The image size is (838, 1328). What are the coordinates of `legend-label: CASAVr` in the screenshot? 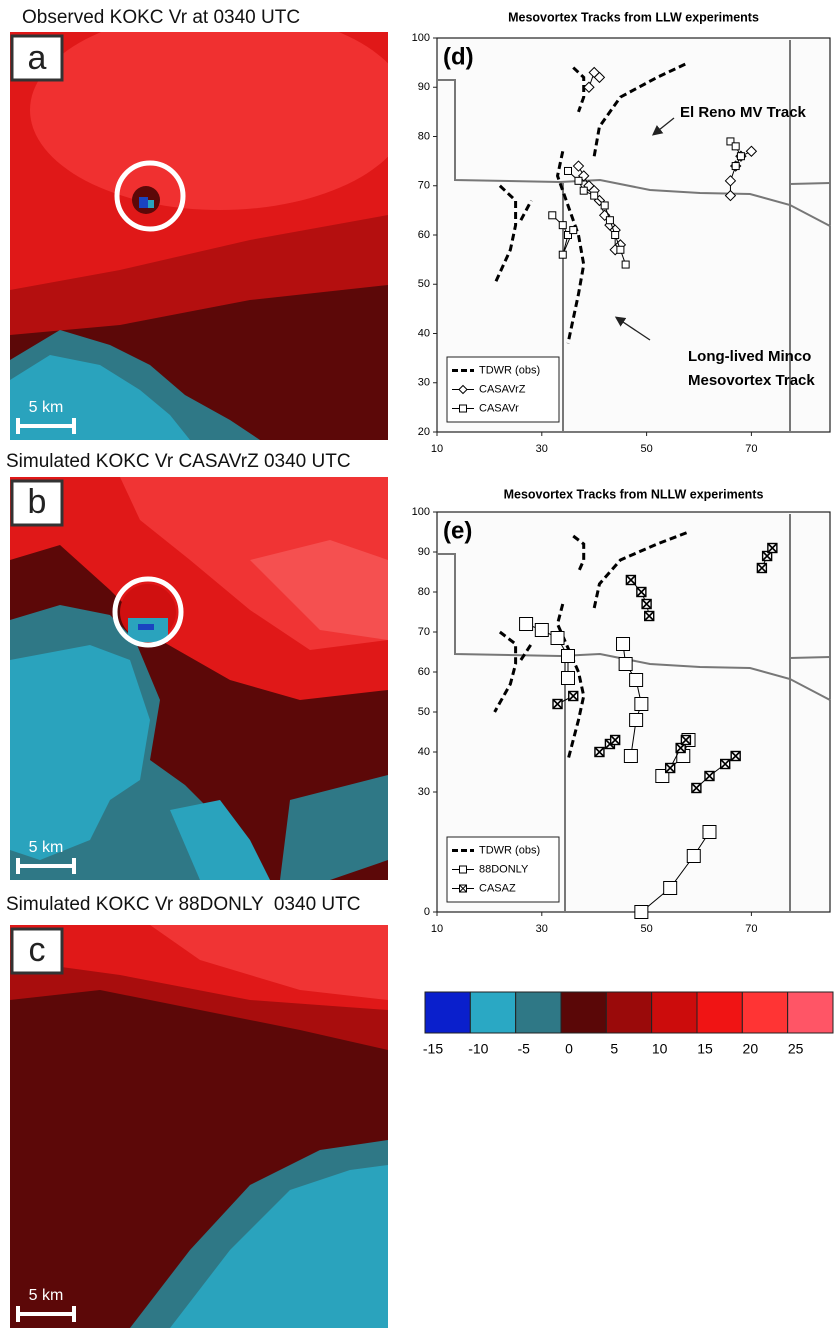 It's located at (499, 408).